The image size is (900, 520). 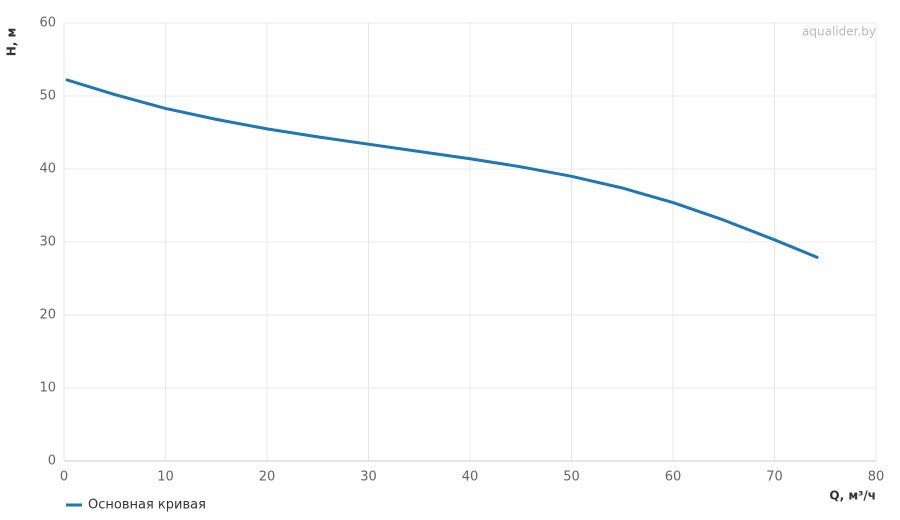 What do you see at coordinates (368, 477) in the screenshot?
I see `x-tick-label: 30` at bounding box center [368, 477].